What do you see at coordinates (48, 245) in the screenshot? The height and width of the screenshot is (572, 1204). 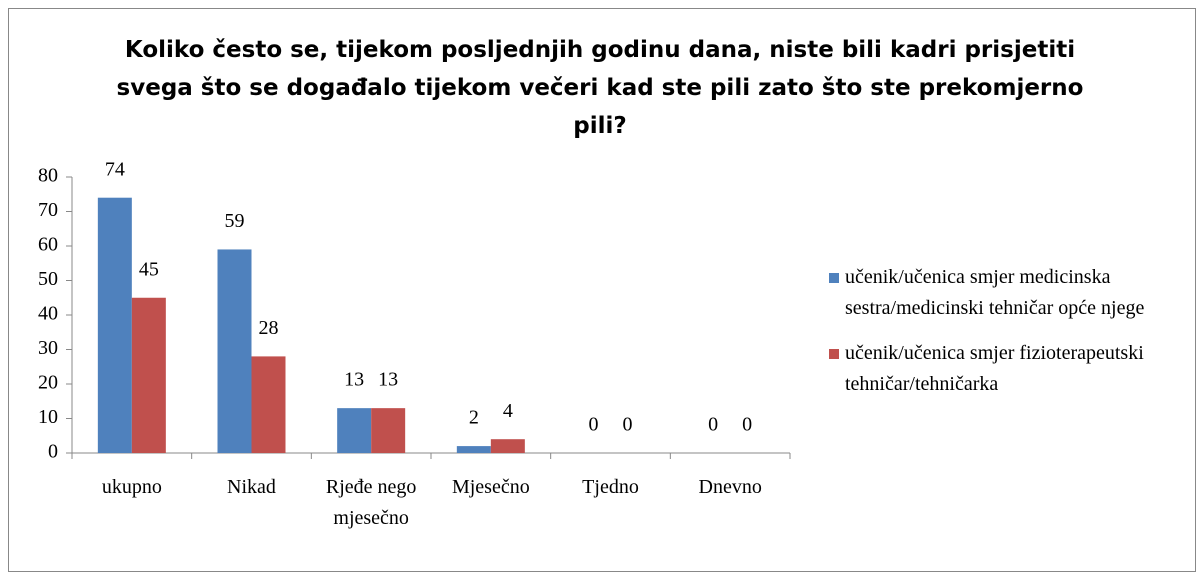 I see `y-tick-label: 60` at bounding box center [48, 245].